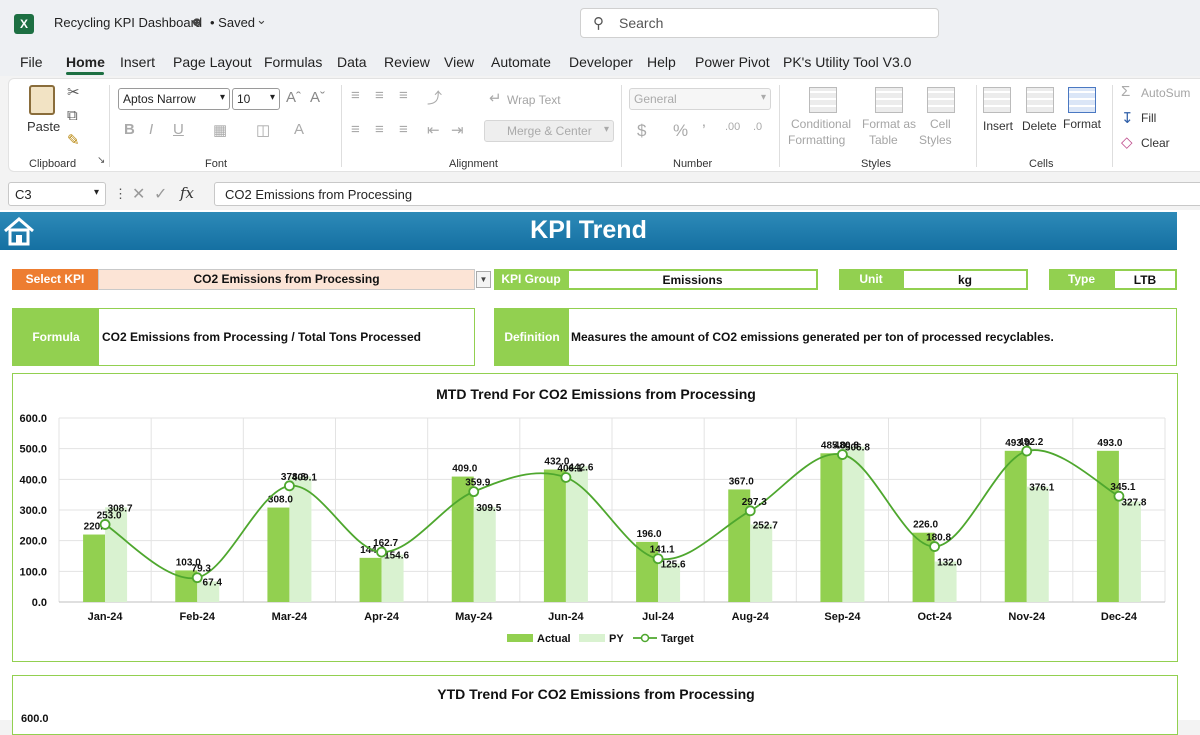  What do you see at coordinates (19, 231) in the screenshot?
I see `home-icon` at bounding box center [19, 231].